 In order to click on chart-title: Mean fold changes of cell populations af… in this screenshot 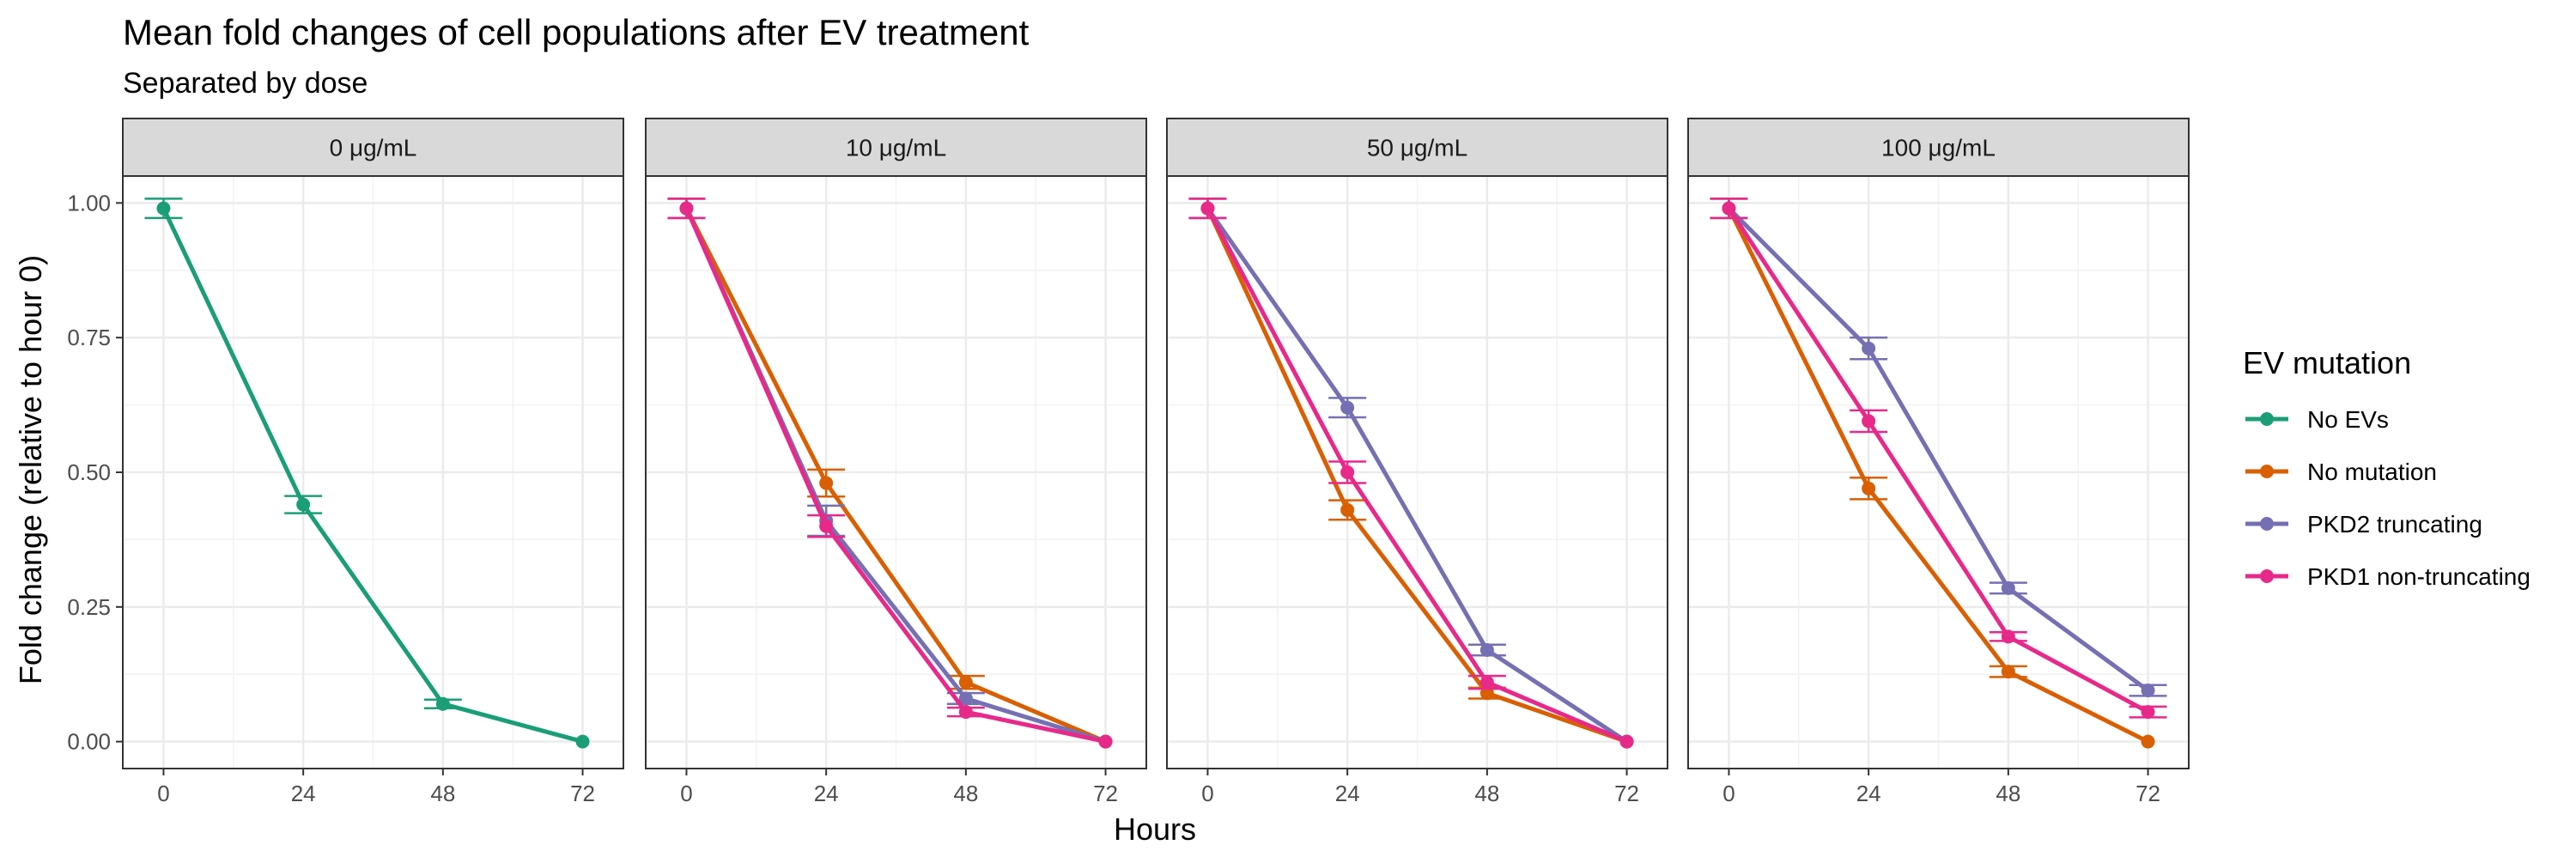, I will do `click(576, 32)`.